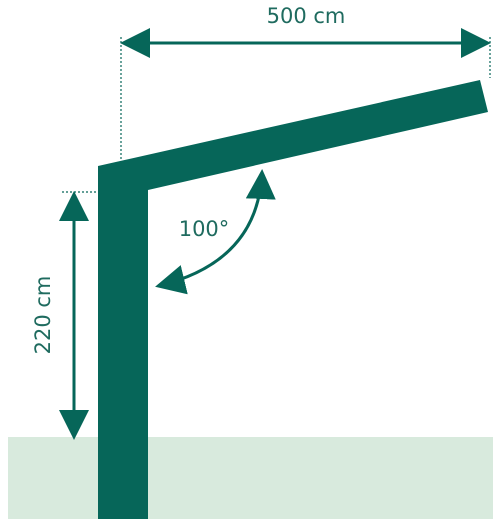 This screenshot has width=493, height=519. What do you see at coordinates (306, 16) in the screenshot?
I see `width-label: 500 cm` at bounding box center [306, 16].